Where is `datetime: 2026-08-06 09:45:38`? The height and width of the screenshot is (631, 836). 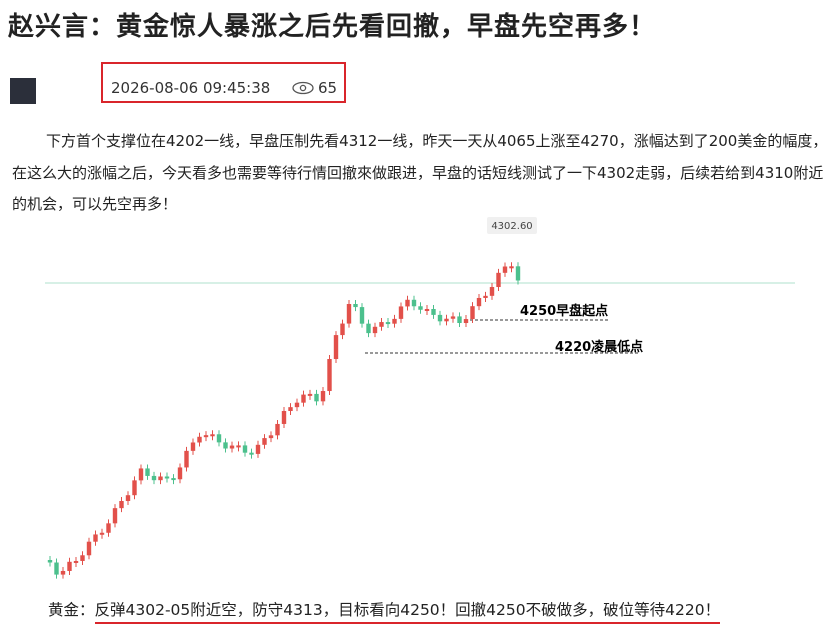
datetime: 2026-08-06 09:45:38 is located at coordinates (191, 88).